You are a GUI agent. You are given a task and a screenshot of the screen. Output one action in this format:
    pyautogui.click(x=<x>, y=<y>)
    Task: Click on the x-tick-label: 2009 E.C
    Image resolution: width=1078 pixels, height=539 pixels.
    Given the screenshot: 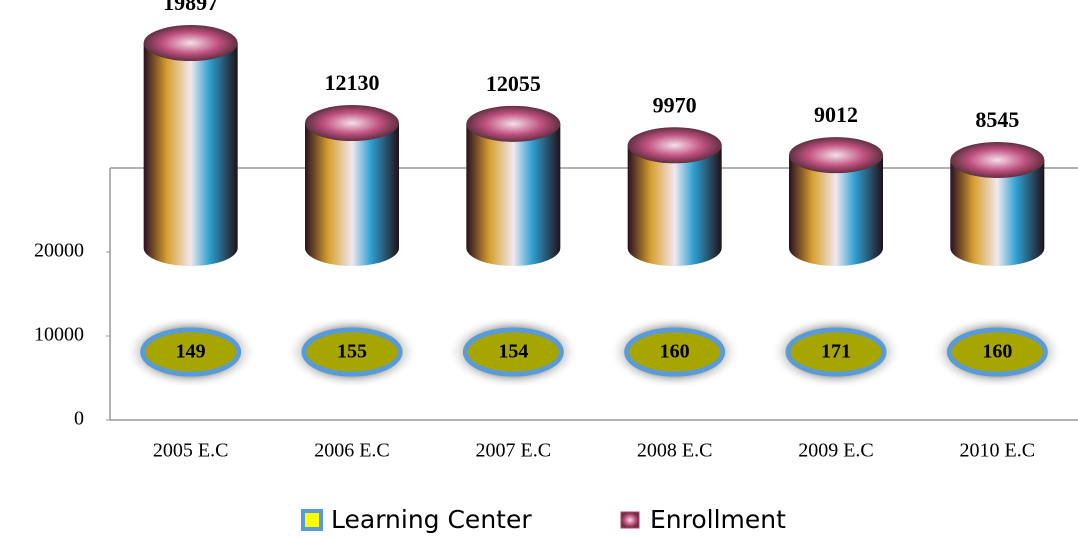 What is the action you would take?
    pyautogui.click(x=836, y=451)
    